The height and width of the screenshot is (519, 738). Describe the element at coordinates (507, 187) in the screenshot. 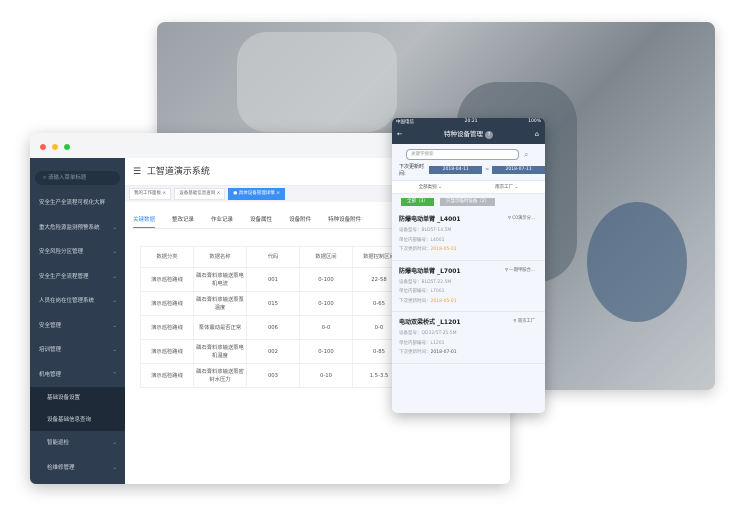

I see `factory-filter: 南京工厂 ⌄` at that location.